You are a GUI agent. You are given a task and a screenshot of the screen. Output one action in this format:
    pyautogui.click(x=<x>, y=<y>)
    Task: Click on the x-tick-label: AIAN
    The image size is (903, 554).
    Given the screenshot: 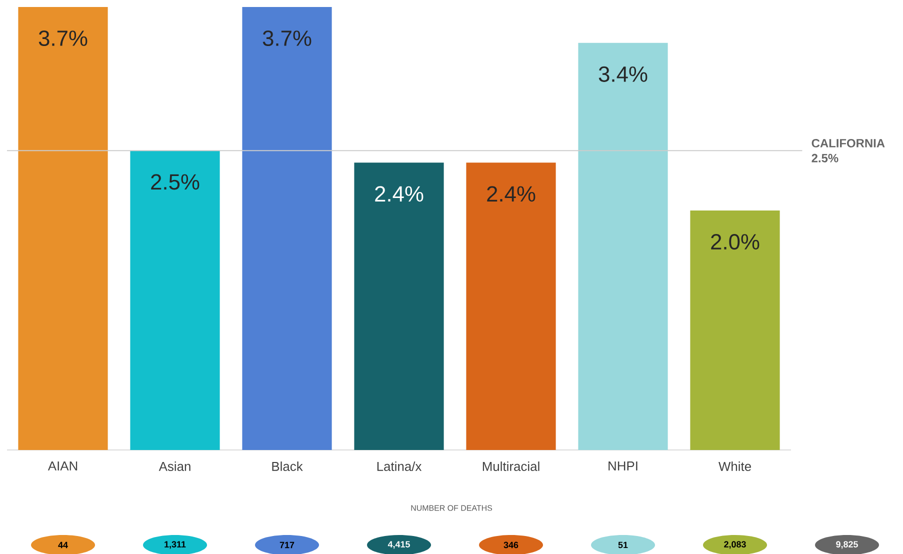 What is the action you would take?
    pyautogui.click(x=63, y=466)
    